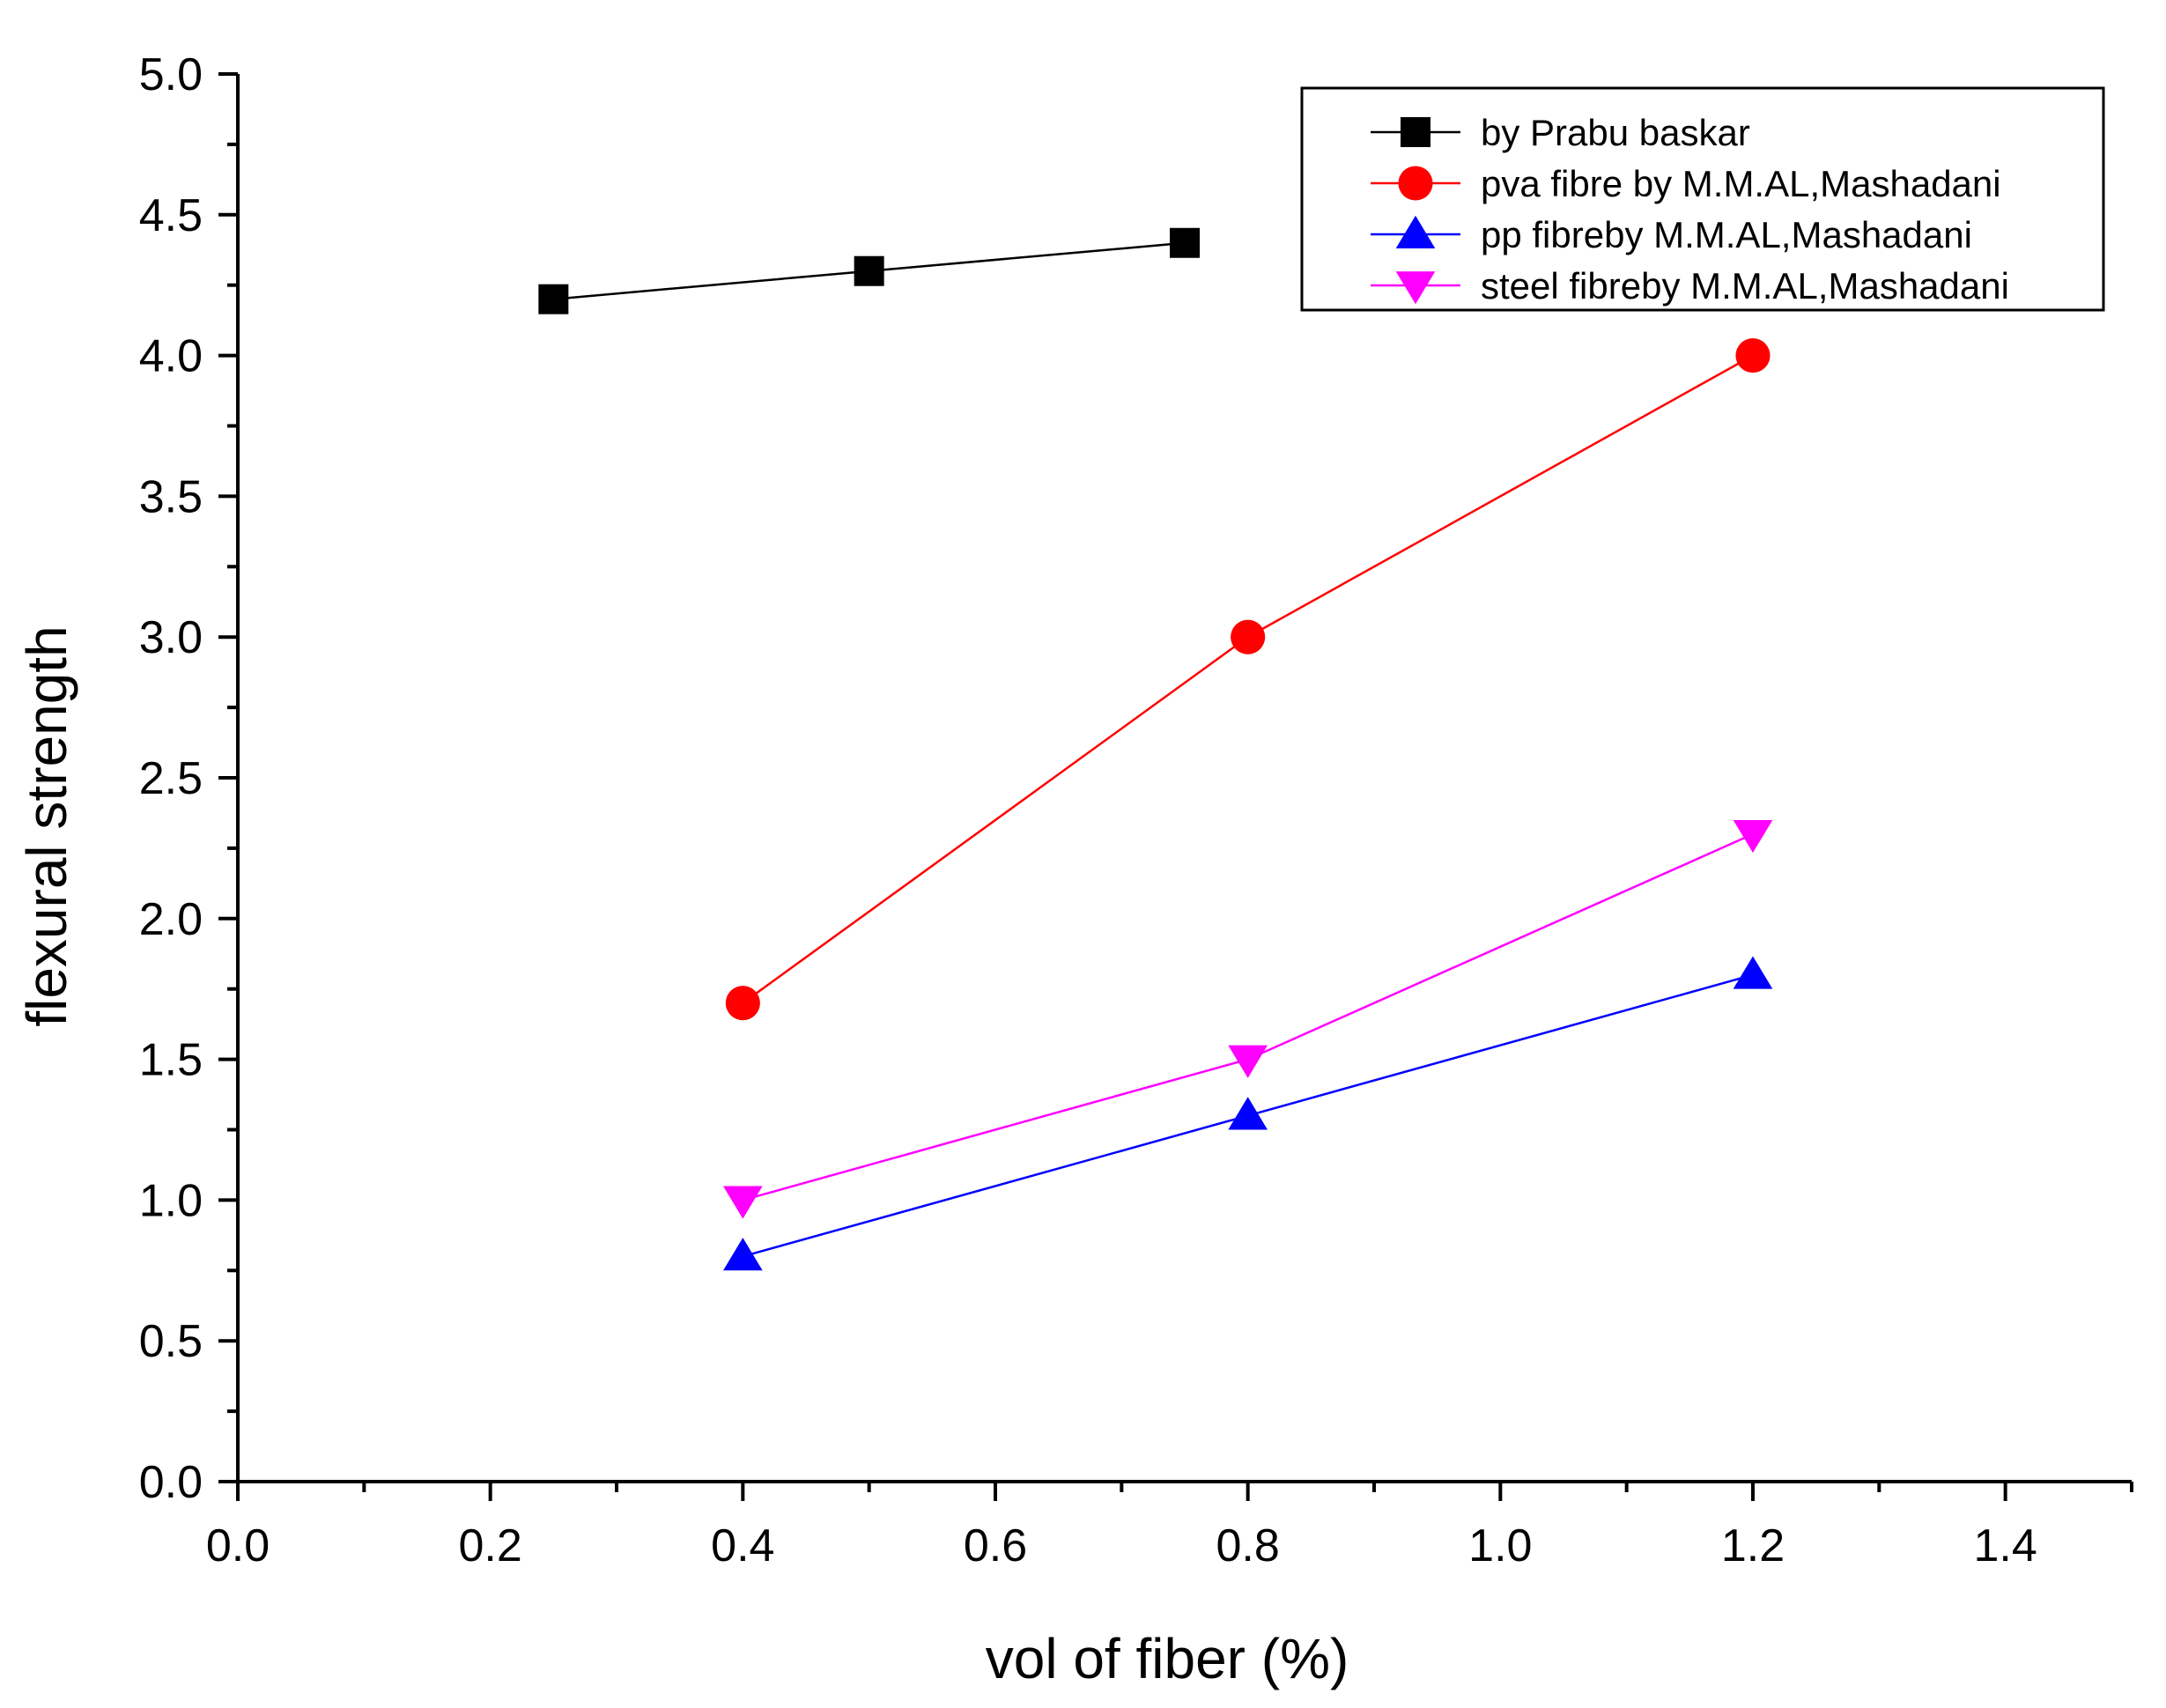 The width and height of the screenshot is (2166, 1708). What do you see at coordinates (1753, 1545) in the screenshot?
I see `x-tick-label: 1.2` at bounding box center [1753, 1545].